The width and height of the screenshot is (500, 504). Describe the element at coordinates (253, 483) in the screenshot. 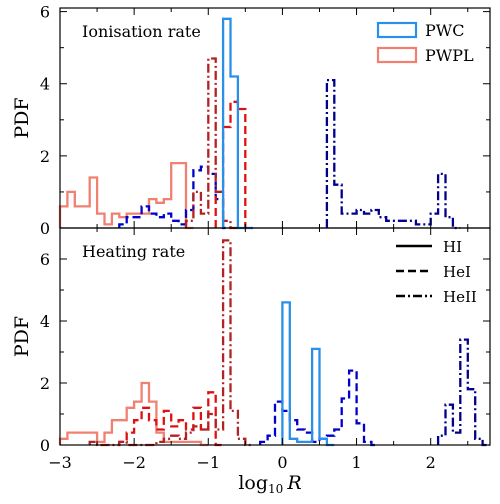

I see `xlabel-base: log` at that location.